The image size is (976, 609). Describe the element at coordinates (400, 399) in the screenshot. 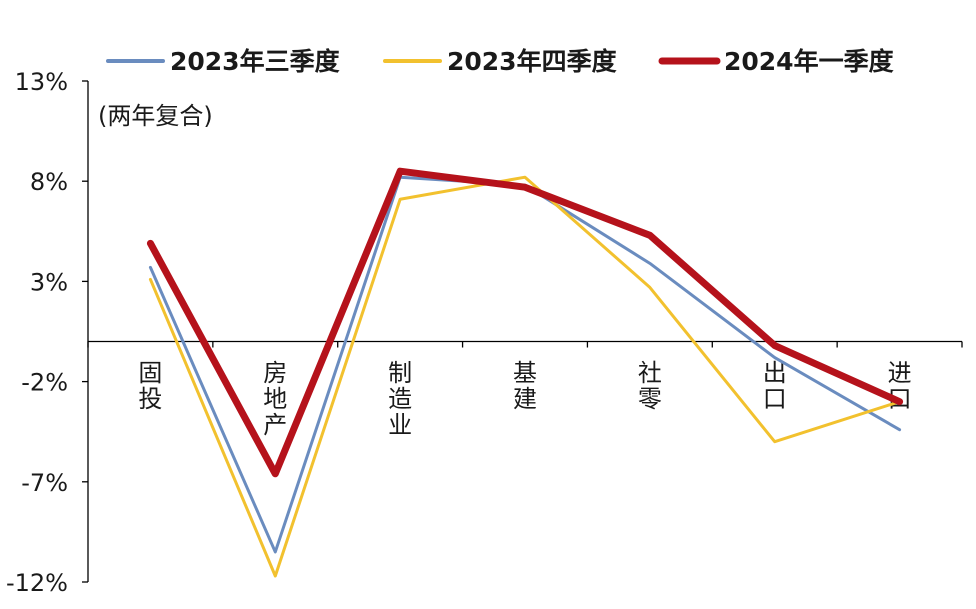

I see `x-category-label: 制造业` at that location.